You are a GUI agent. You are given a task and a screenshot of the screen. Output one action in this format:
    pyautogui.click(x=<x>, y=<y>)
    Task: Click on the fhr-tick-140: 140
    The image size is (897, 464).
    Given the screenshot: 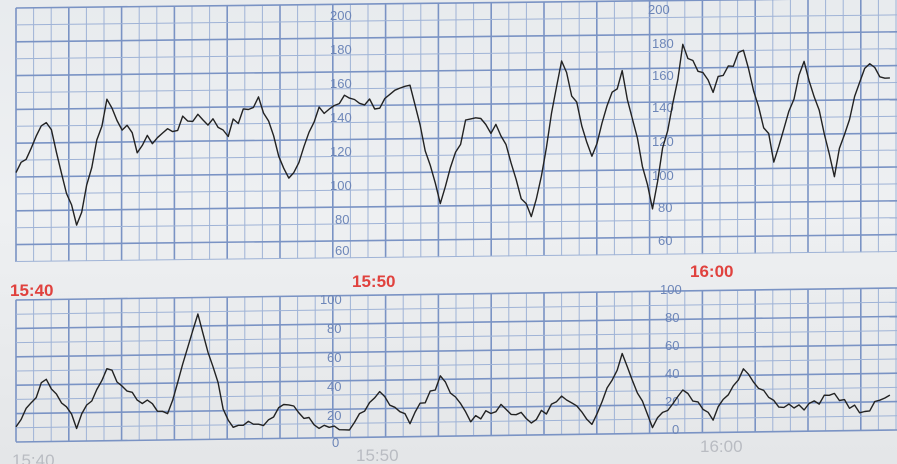 What is the action you would take?
    pyautogui.click(x=341, y=117)
    